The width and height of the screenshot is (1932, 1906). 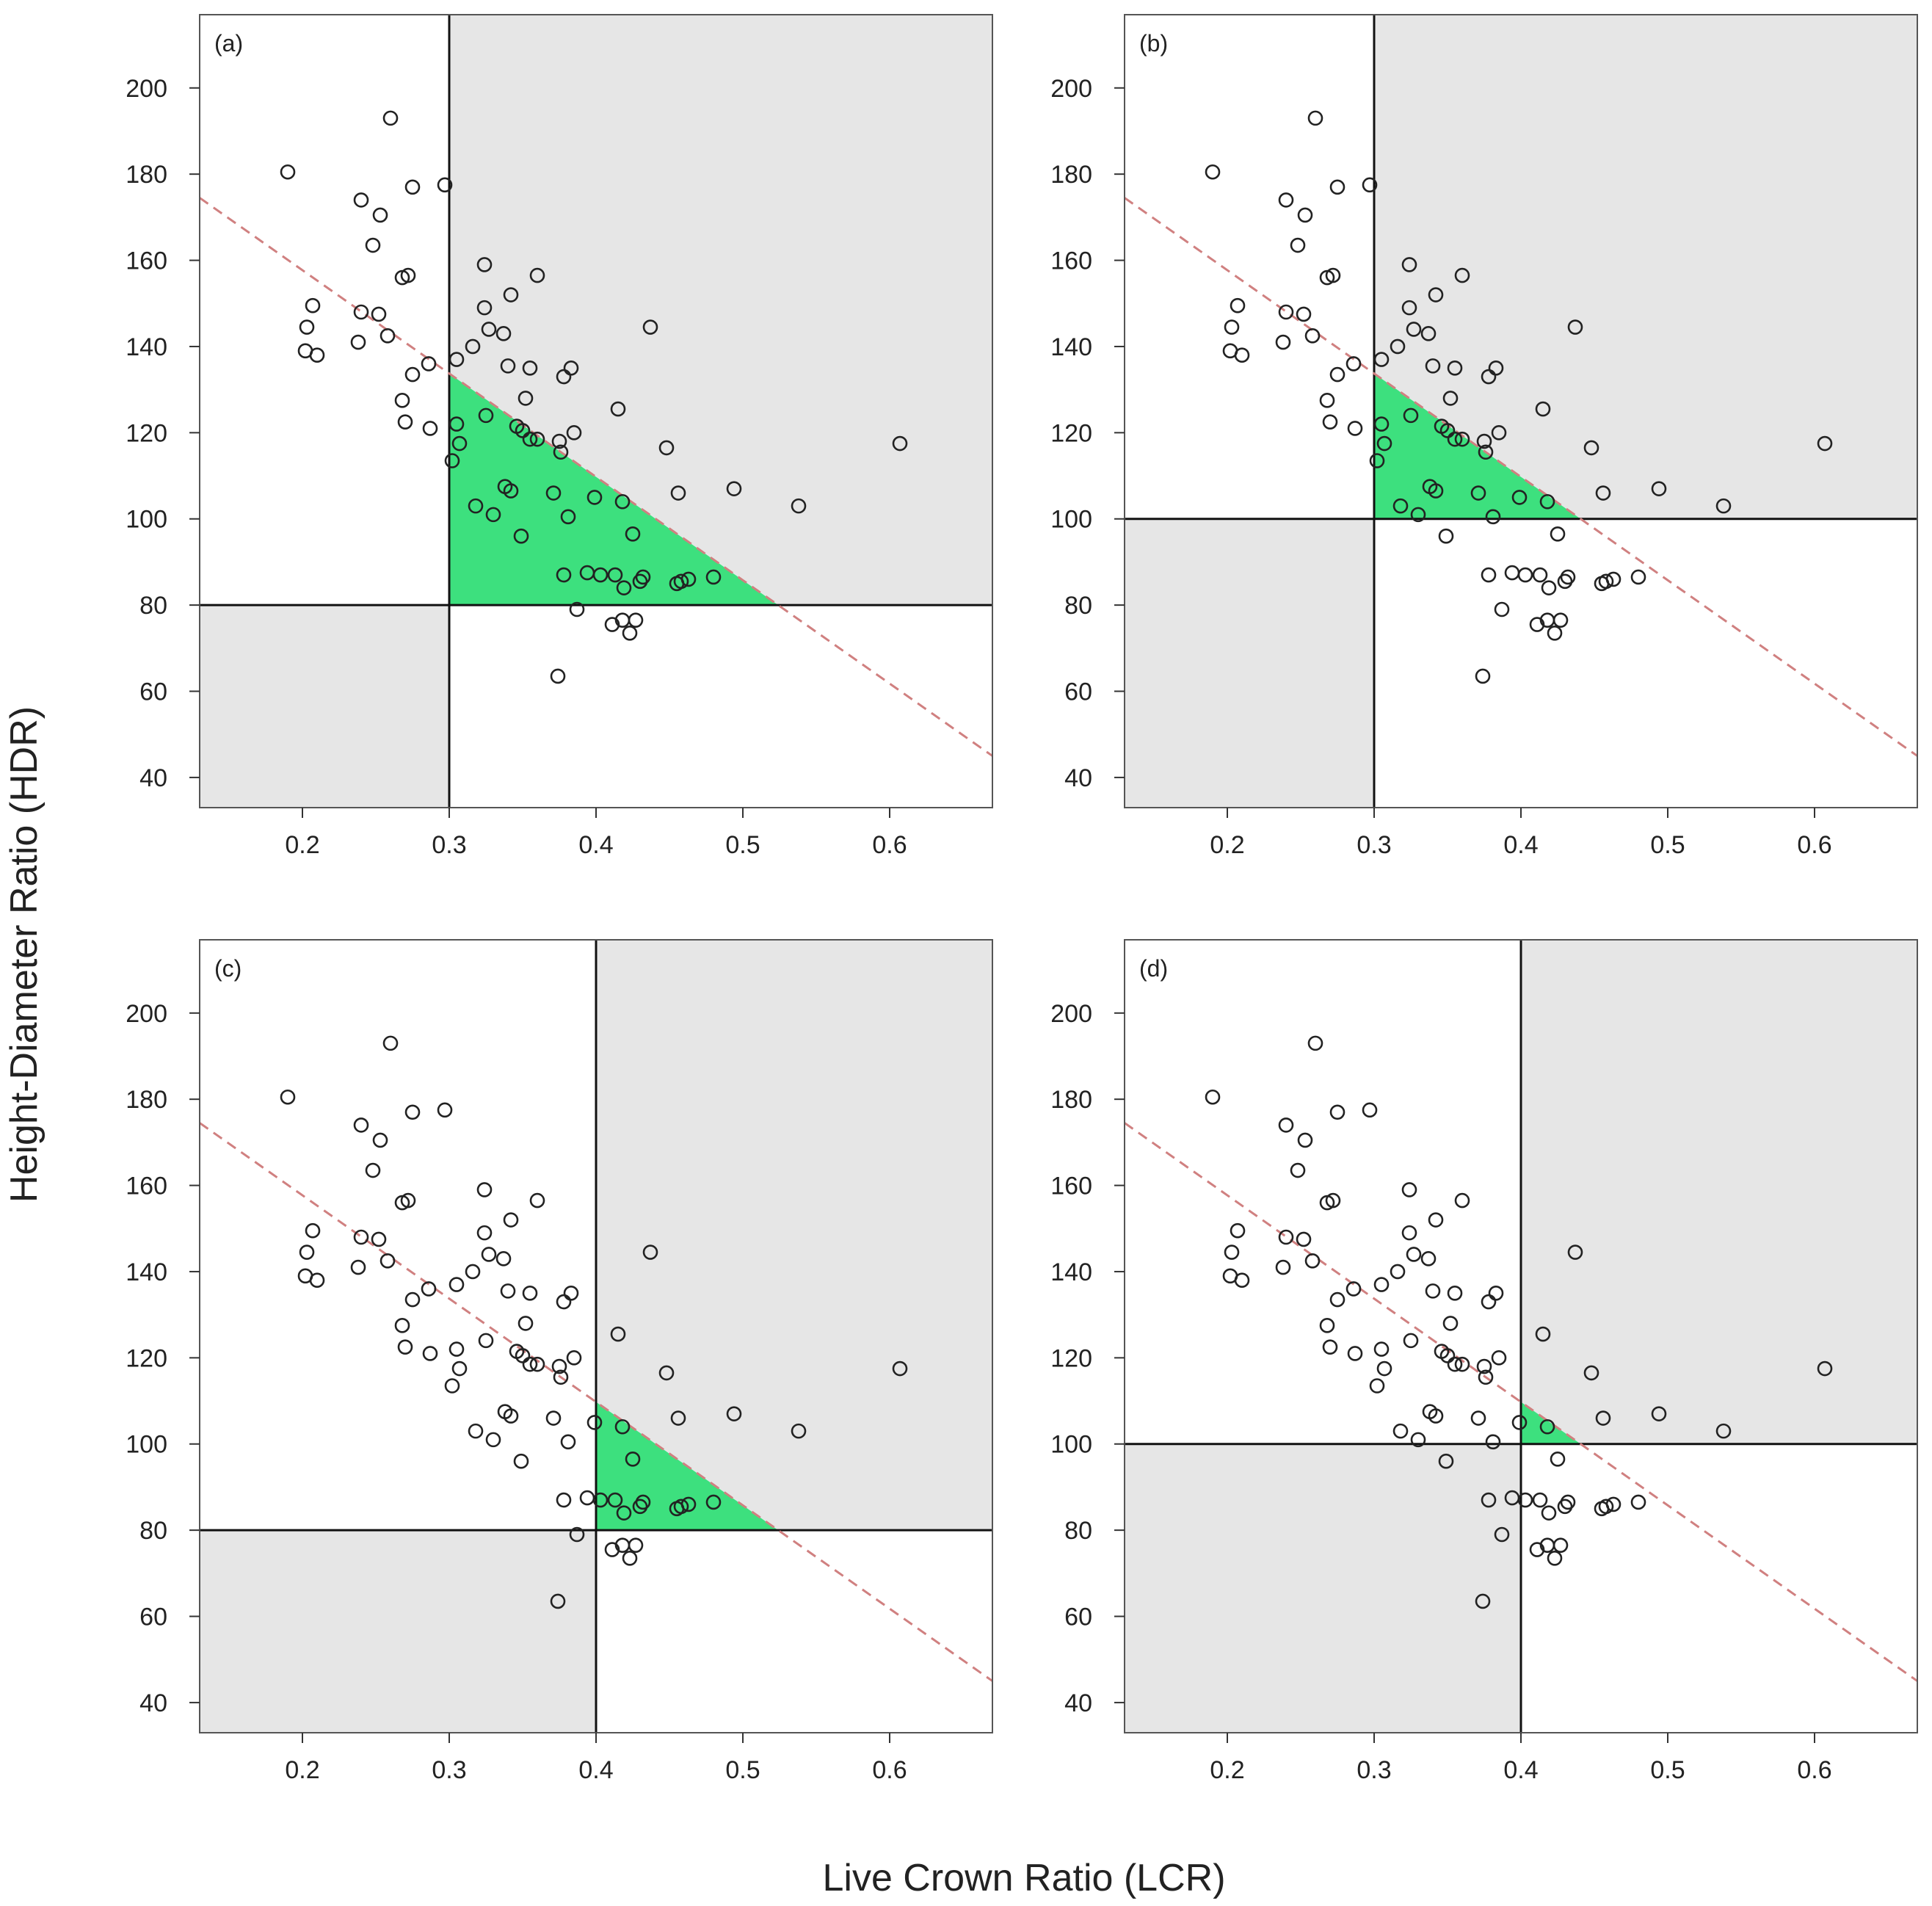 I want to click on y-tick-label: 160, so click(x=1071, y=1186).